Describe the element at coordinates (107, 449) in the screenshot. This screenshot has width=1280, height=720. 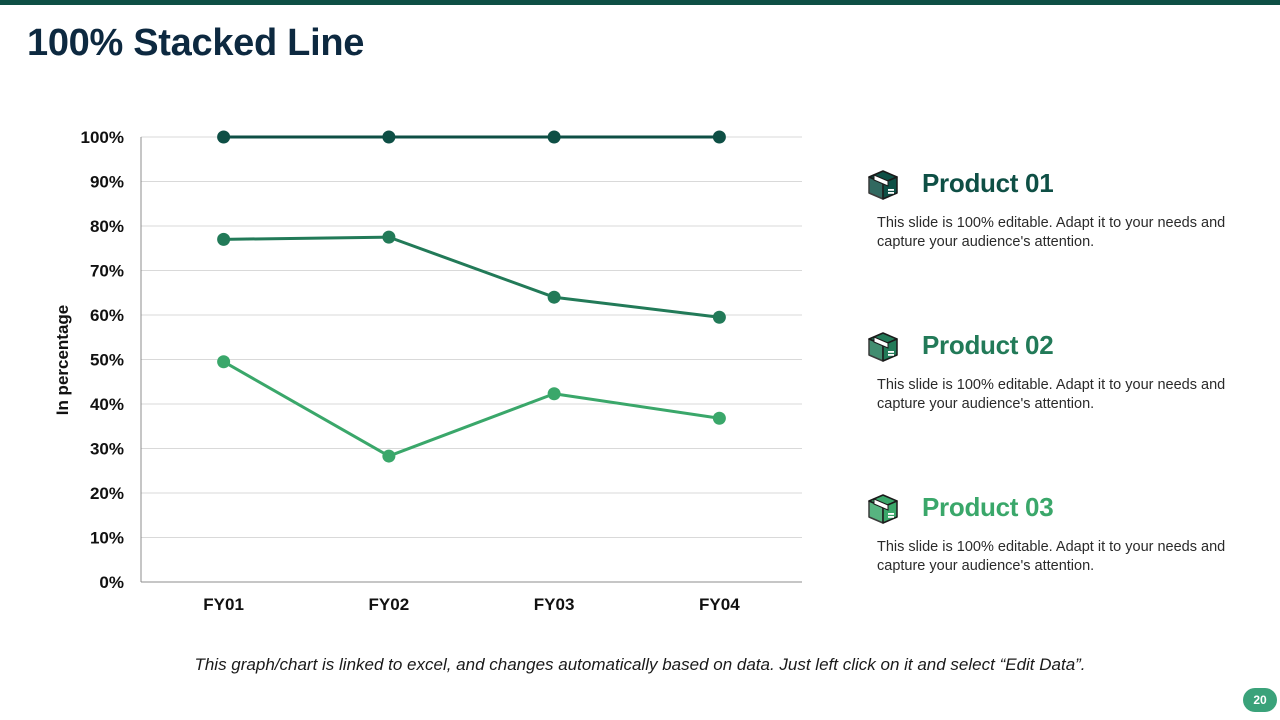
I see `y-tick-label: 30%` at that location.